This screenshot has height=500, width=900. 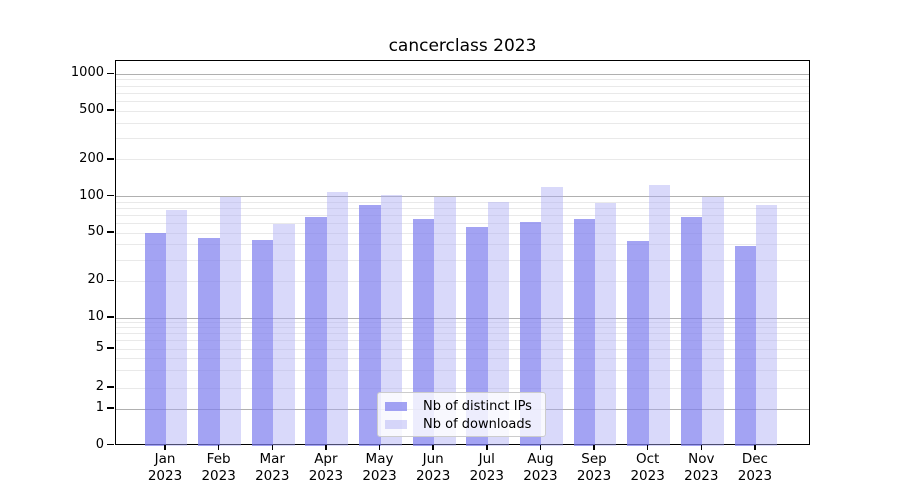 I want to click on legend: Nb of distinct IPs Nb of downloads, so click(x=461, y=414).